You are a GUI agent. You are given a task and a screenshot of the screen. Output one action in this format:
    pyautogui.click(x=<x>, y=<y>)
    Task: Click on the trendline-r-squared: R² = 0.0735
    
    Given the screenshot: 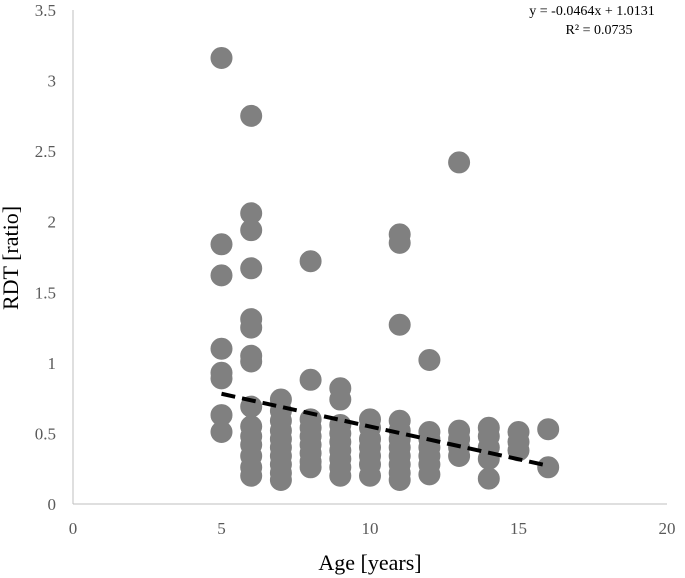 What is the action you would take?
    pyautogui.click(x=599, y=30)
    